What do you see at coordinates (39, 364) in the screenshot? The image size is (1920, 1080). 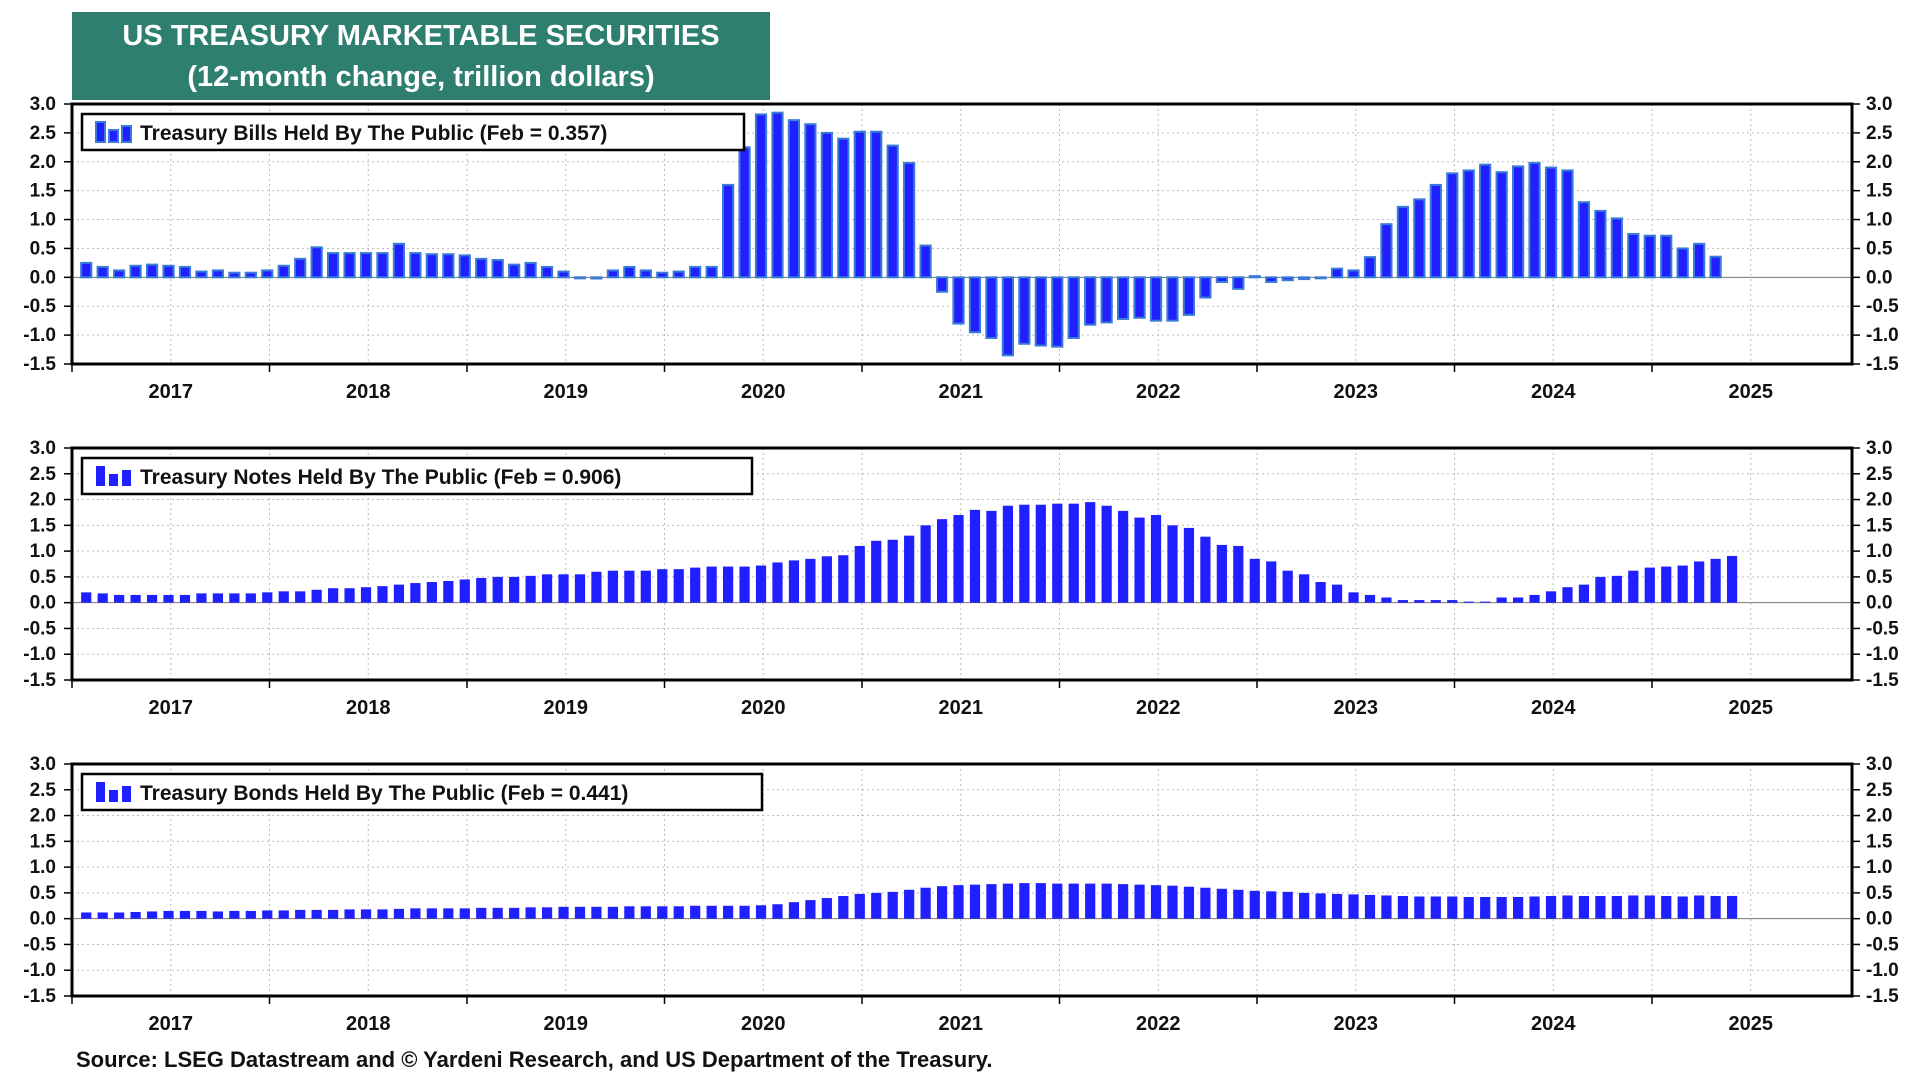 I see `y-tick-left: -1.5` at bounding box center [39, 364].